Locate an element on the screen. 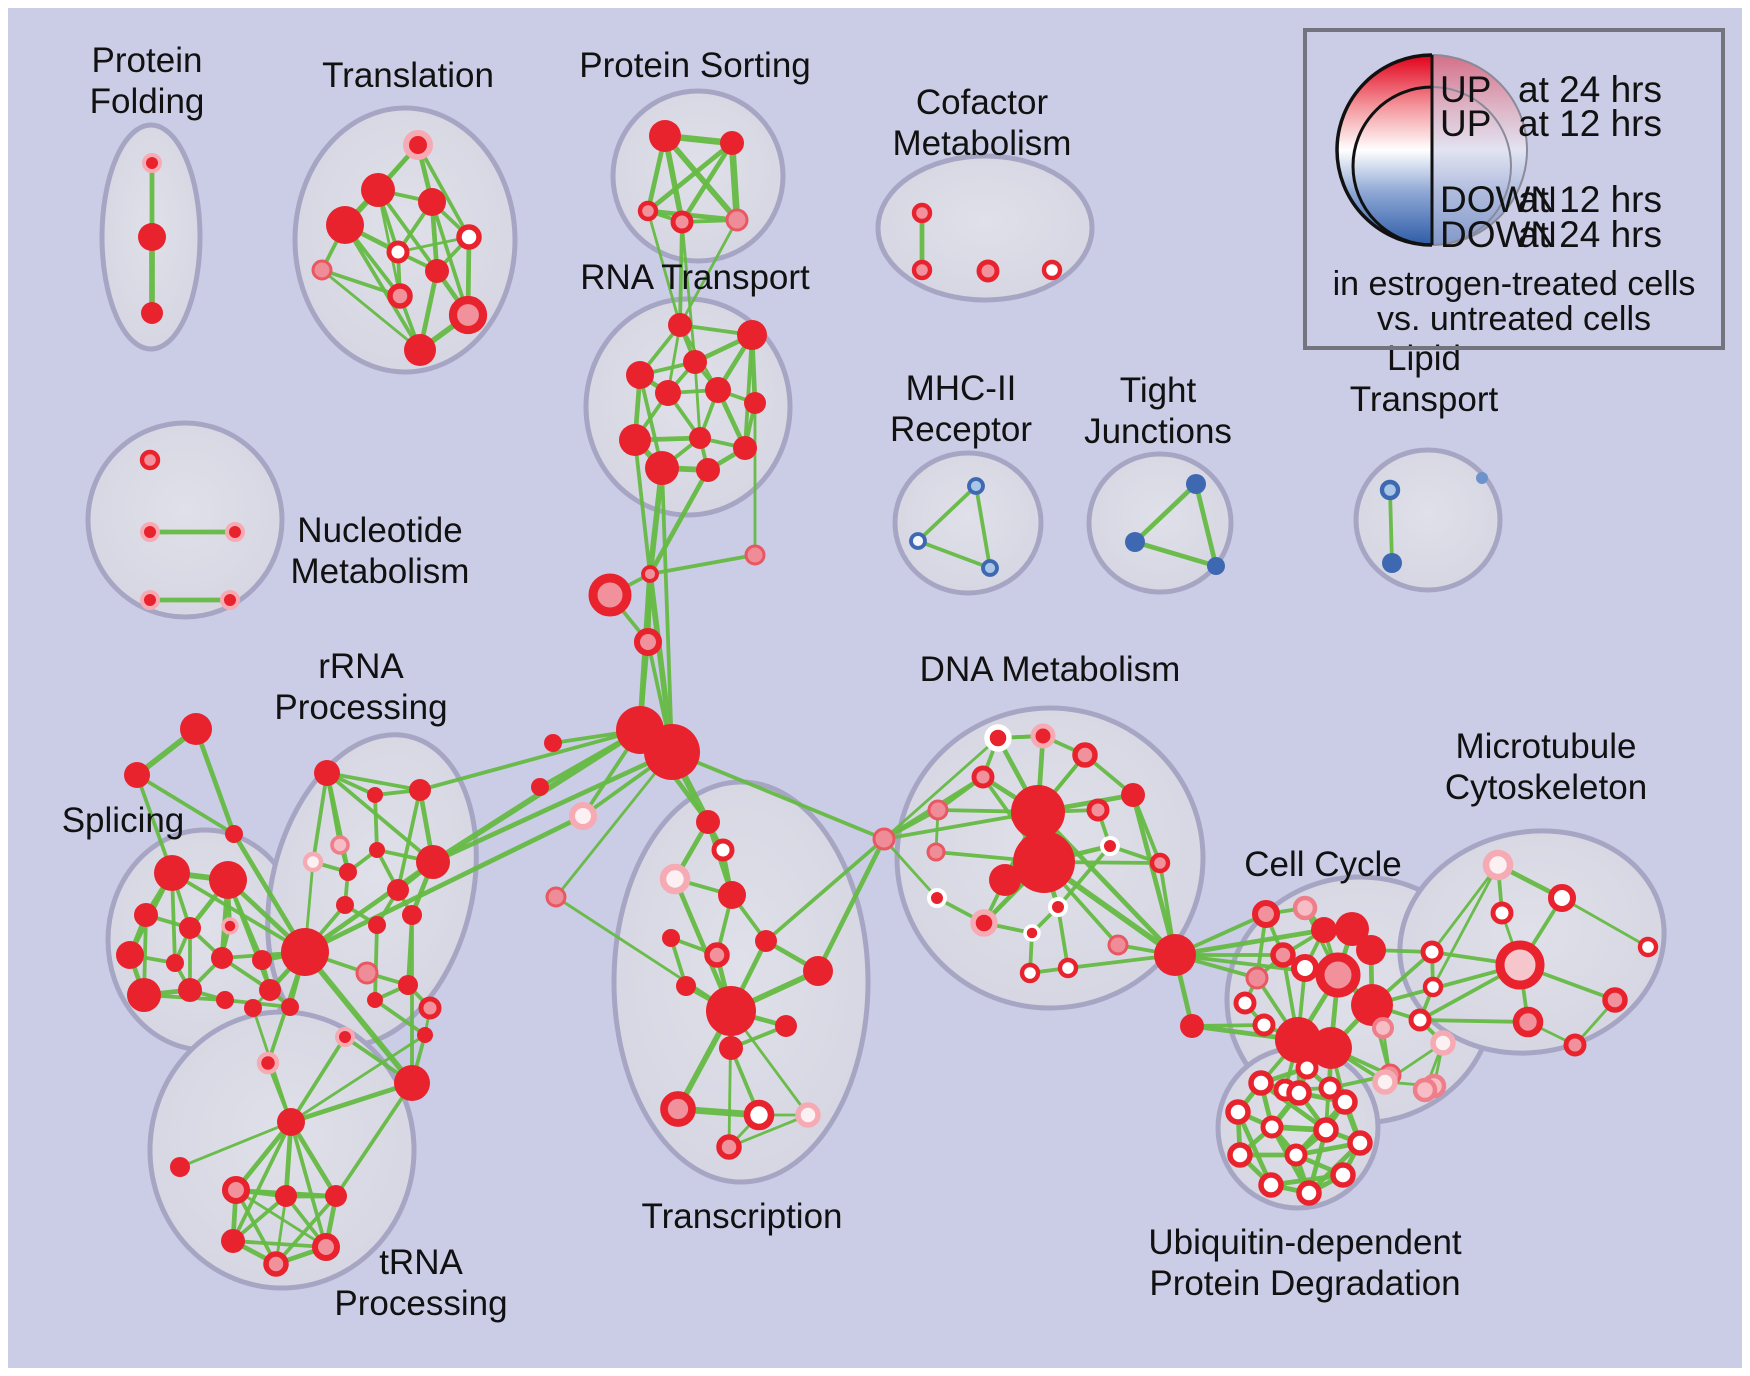 The height and width of the screenshot is (1376, 1750). legend-box is located at coordinates (1514, 189).